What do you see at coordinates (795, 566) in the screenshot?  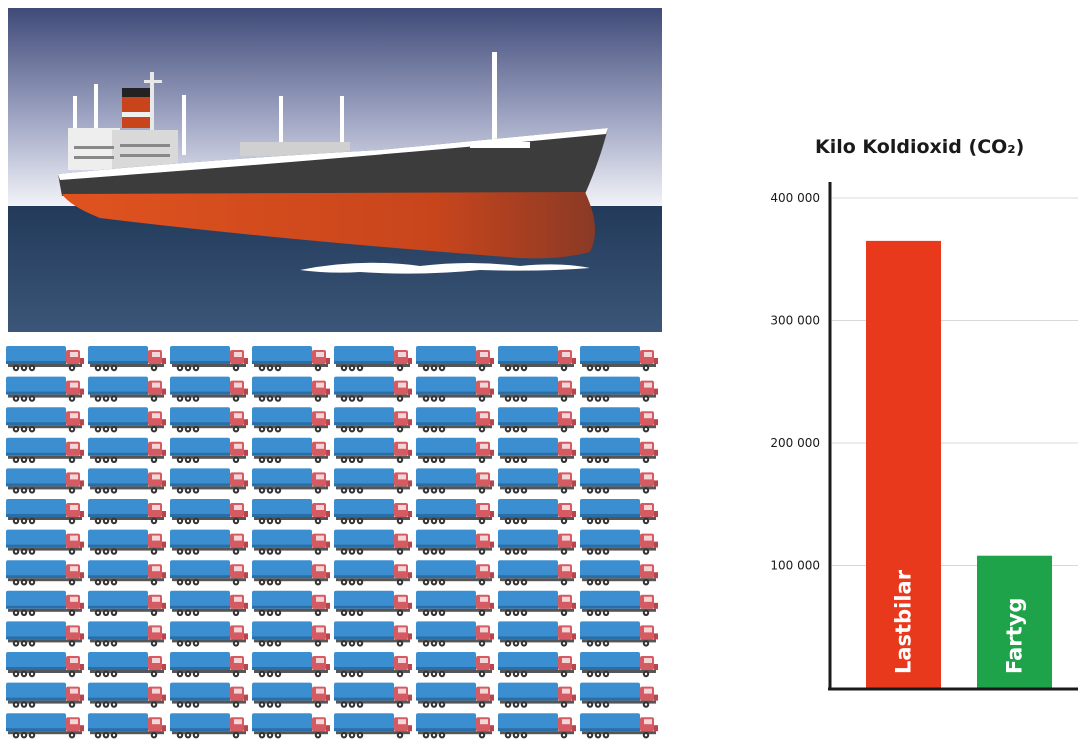 I see `y-tick-label: 100 000` at bounding box center [795, 566].